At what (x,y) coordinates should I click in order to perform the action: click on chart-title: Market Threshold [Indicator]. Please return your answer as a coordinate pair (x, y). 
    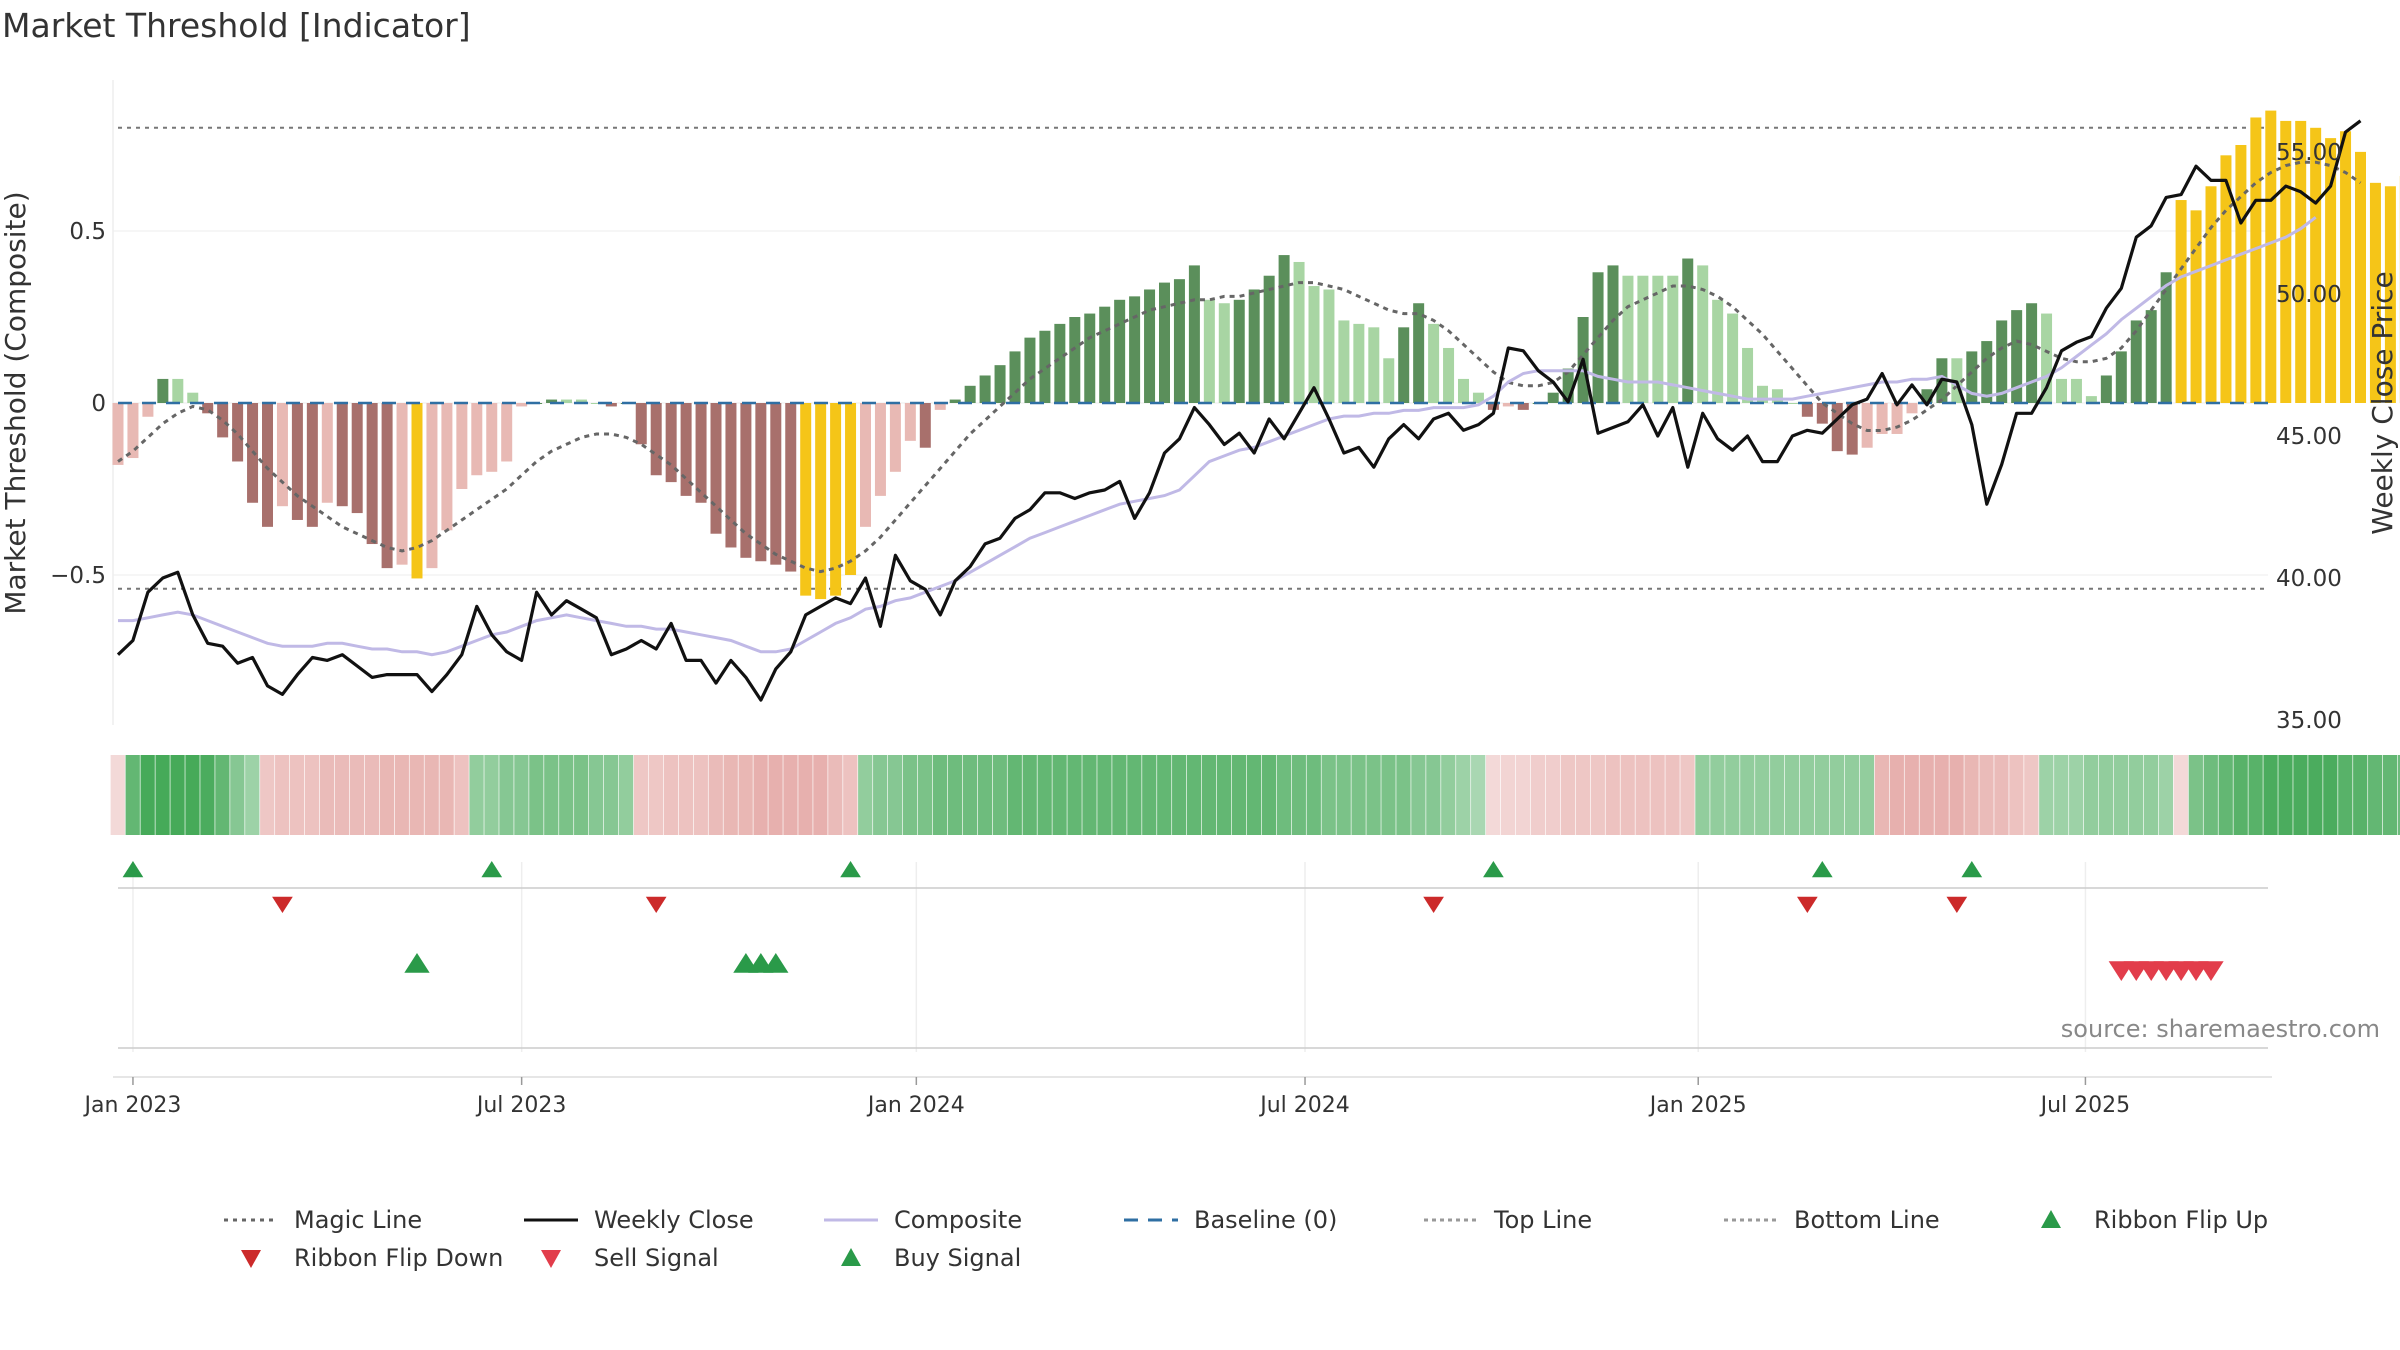
    Looking at the image, I should click on (236, 25).